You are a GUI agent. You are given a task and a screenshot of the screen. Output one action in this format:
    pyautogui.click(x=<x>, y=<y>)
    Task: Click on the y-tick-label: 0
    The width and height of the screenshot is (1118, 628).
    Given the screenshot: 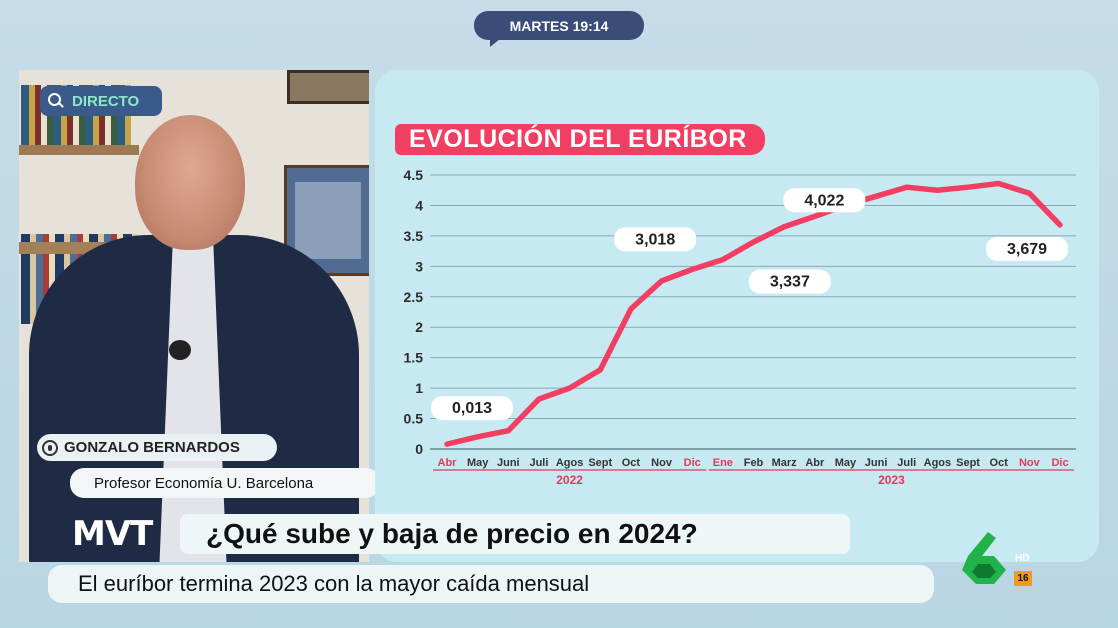 What is the action you would take?
    pyautogui.click(x=419, y=449)
    